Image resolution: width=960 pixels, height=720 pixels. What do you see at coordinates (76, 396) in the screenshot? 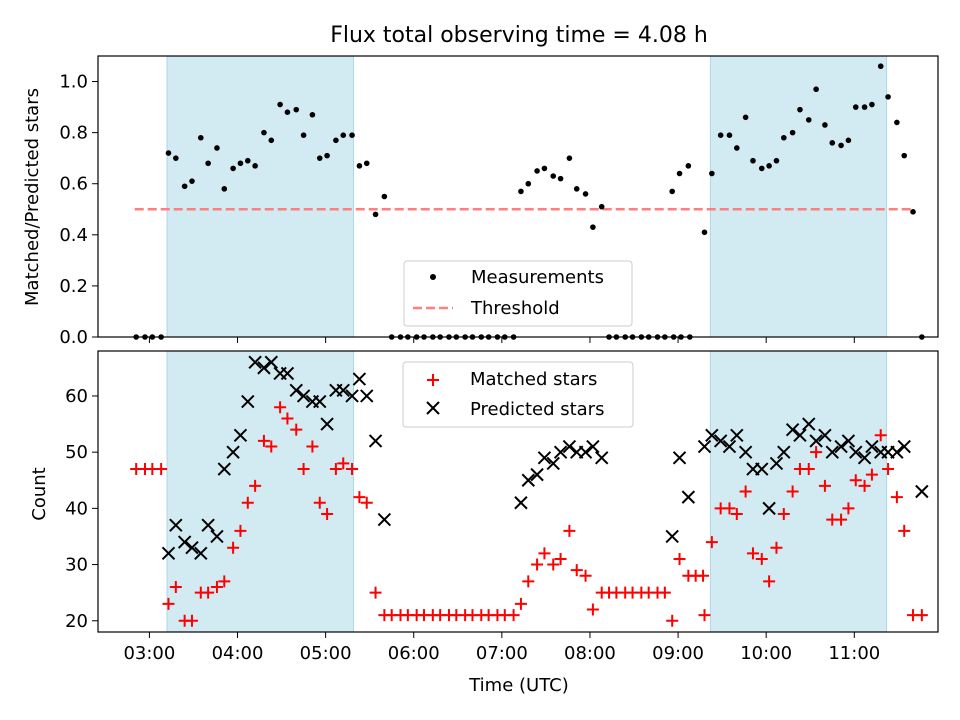
I see `y-tick-label: 60` at bounding box center [76, 396].